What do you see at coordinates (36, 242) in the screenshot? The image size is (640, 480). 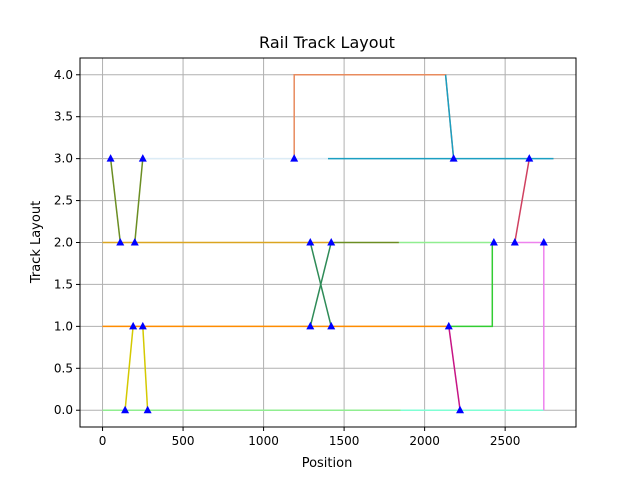 I see `y-axis-label: Track Layout` at bounding box center [36, 242].